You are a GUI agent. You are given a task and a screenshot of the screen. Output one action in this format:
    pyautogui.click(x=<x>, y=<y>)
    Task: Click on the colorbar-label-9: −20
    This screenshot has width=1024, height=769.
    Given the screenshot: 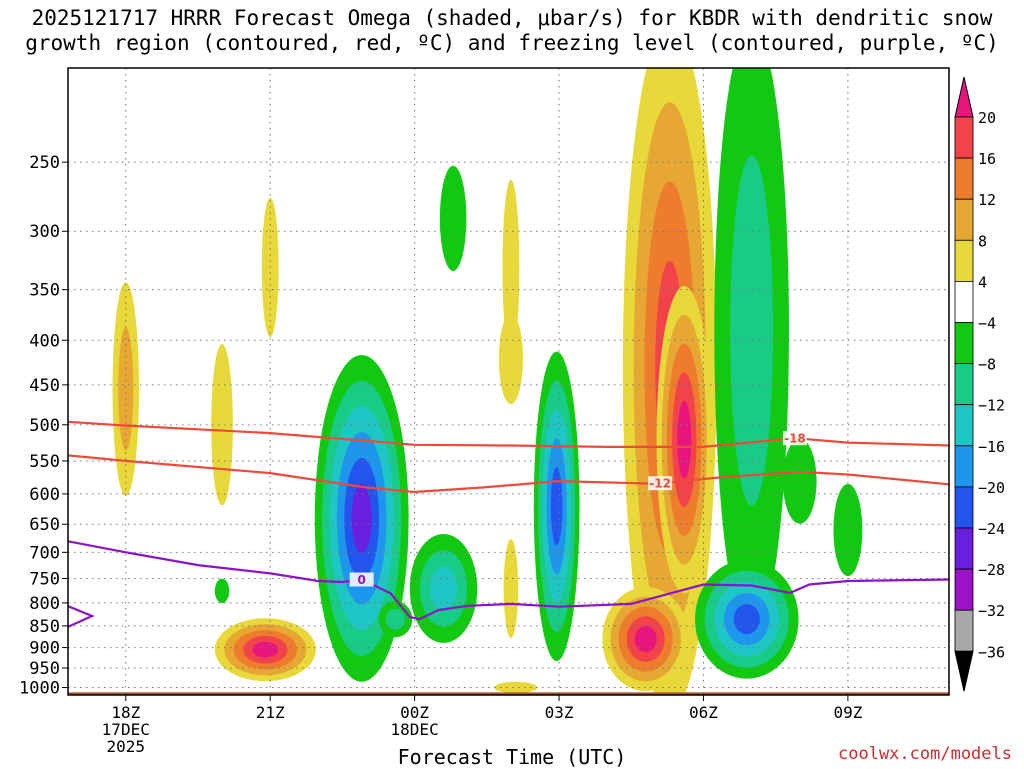 What is the action you would take?
    pyautogui.click(x=991, y=488)
    